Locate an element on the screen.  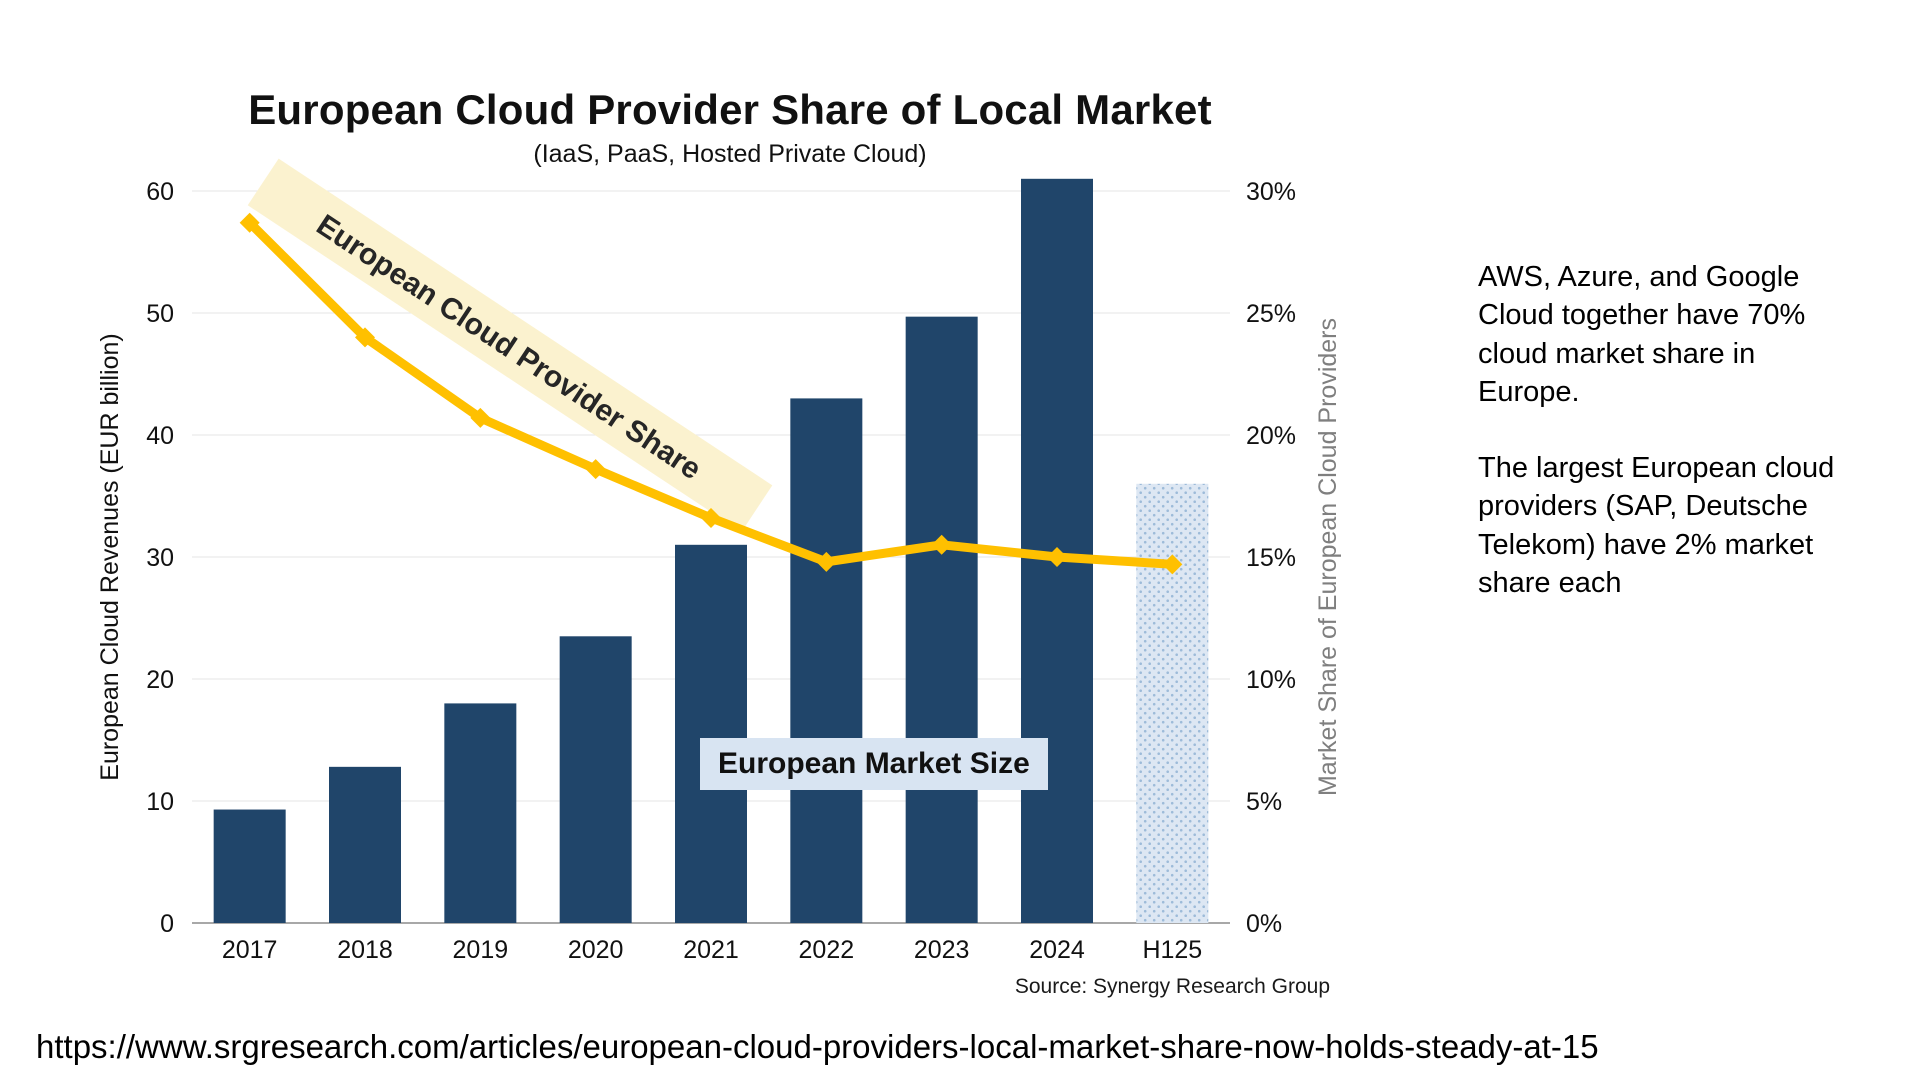
y-right-tick-label: 5% is located at coordinates (1264, 802).